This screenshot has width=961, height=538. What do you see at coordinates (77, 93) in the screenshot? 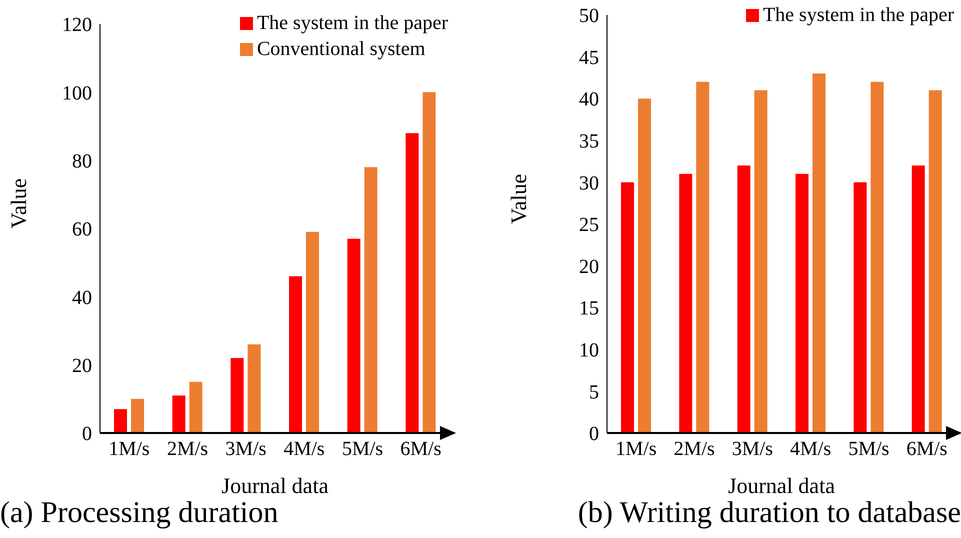
I see `y-tick-label: 100` at bounding box center [77, 93].